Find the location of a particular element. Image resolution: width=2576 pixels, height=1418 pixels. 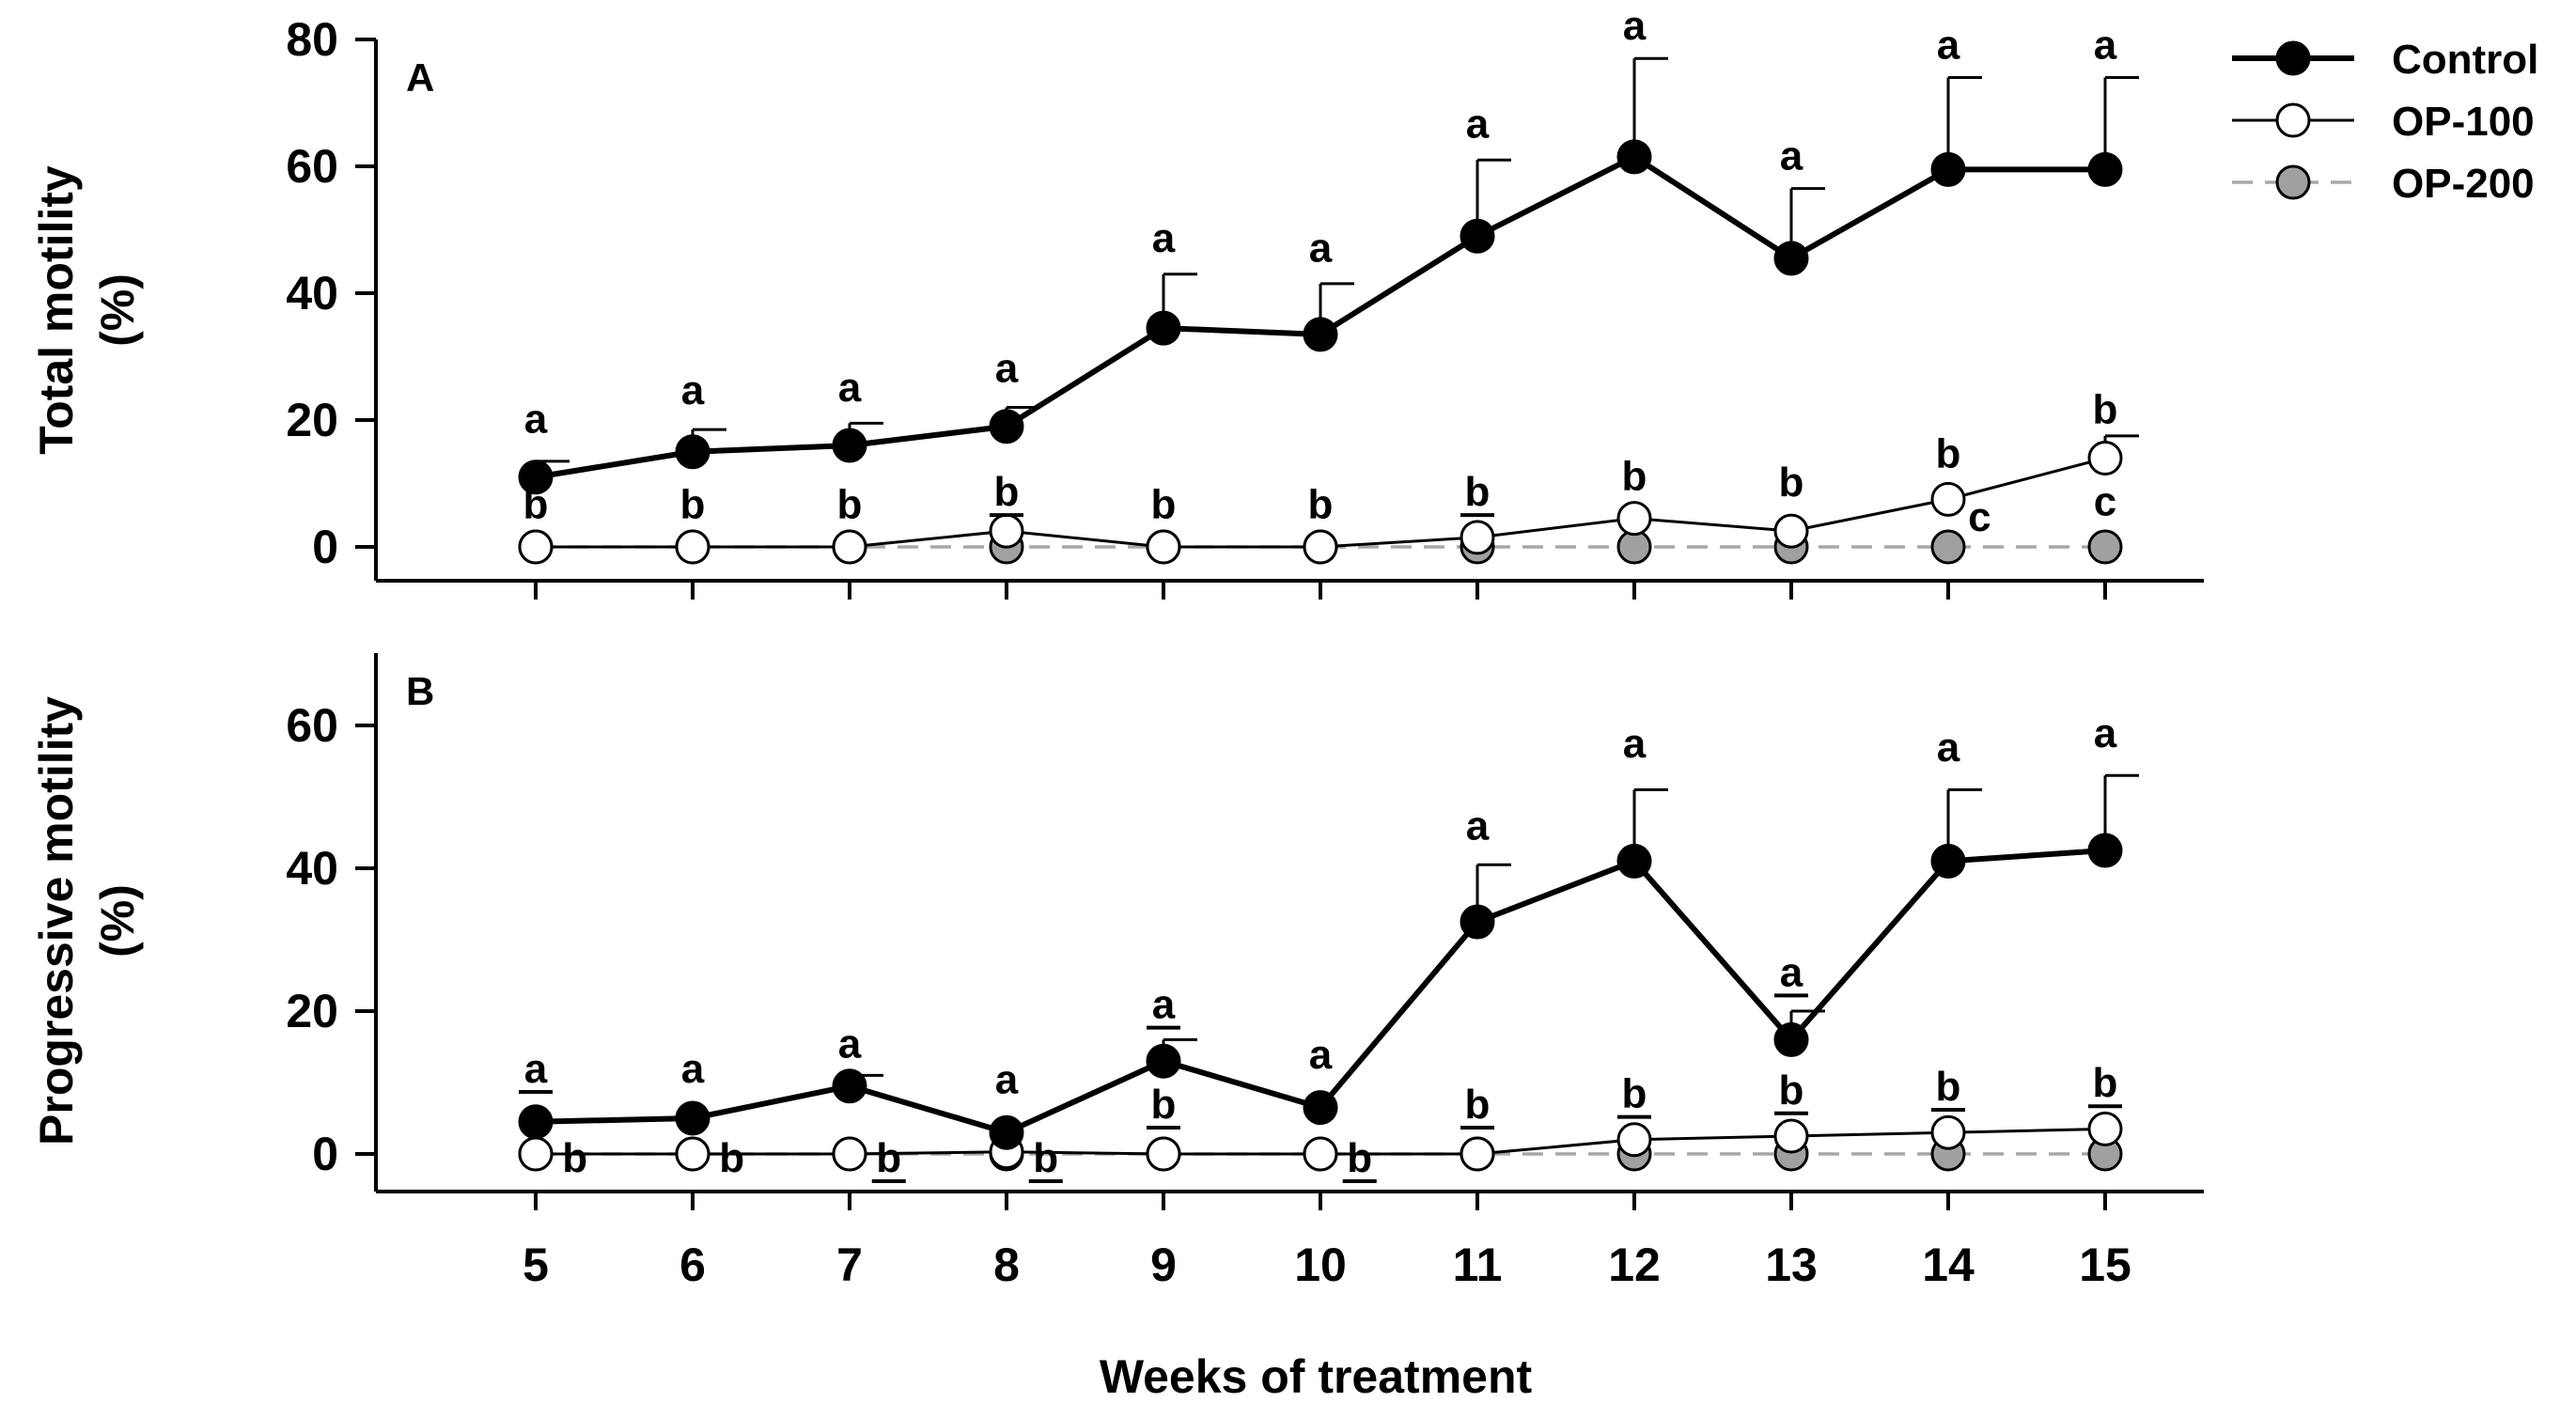

y-tick-label: 60 is located at coordinates (312, 166).